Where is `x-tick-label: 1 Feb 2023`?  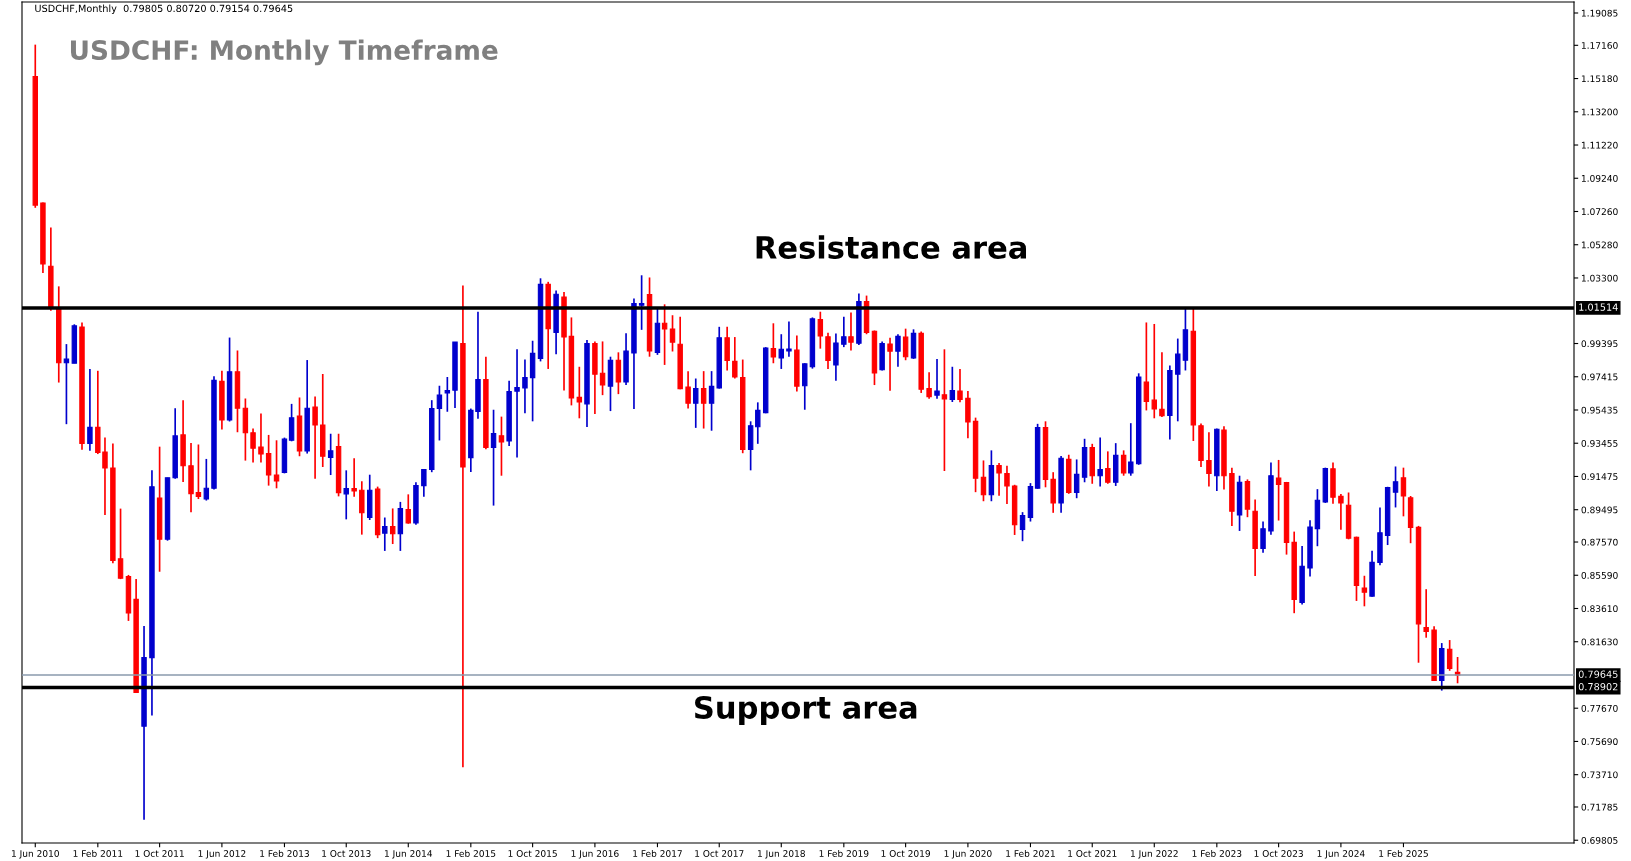
x-tick-label: 1 Feb 2023 is located at coordinates (1217, 853).